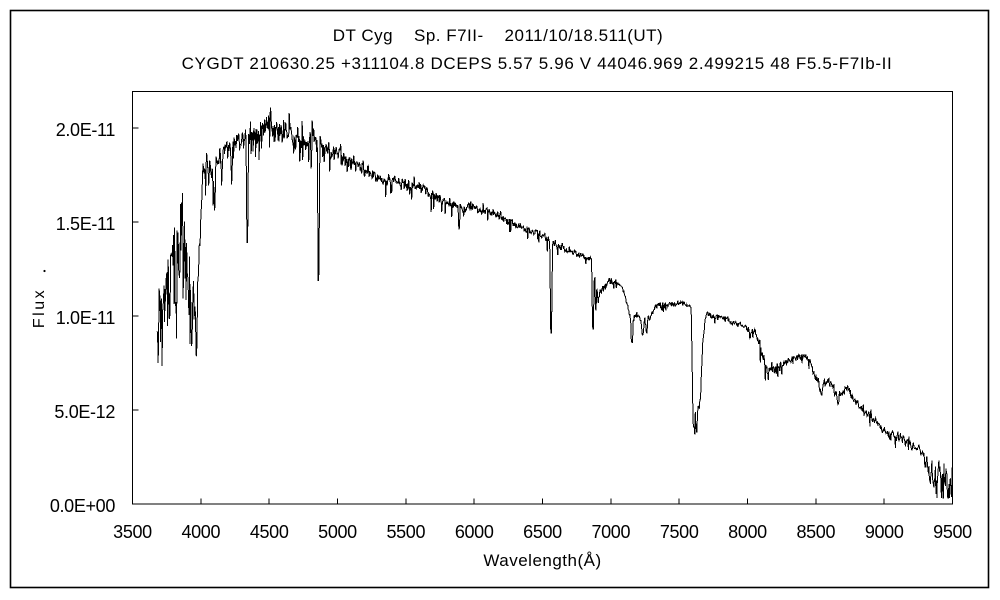 This screenshot has height=600, width=1000. What do you see at coordinates (679, 532) in the screenshot?
I see `svg-text: 7500` at bounding box center [679, 532].